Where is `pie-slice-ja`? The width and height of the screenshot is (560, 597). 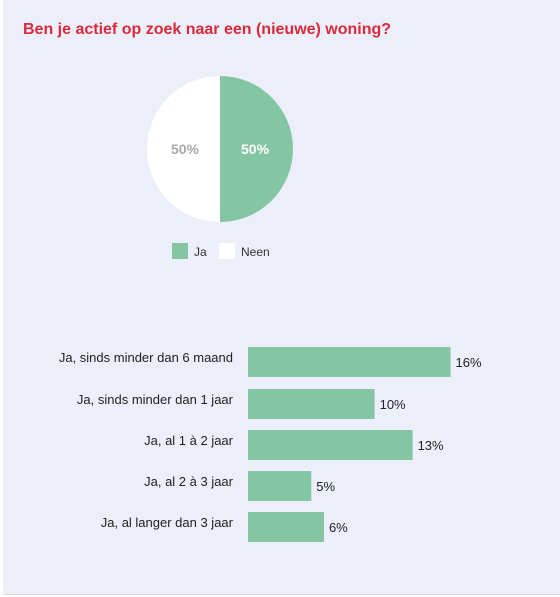 pie-slice-ja is located at coordinates (256, 149).